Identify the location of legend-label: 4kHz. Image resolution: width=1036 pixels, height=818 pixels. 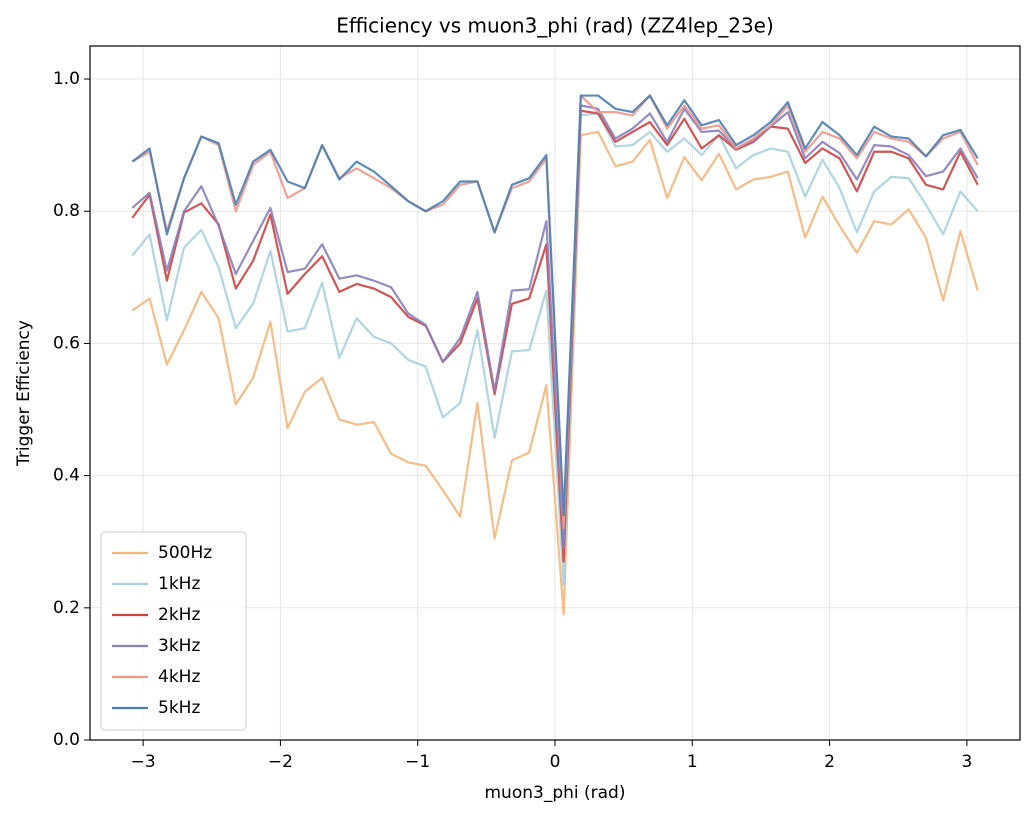
(179, 677).